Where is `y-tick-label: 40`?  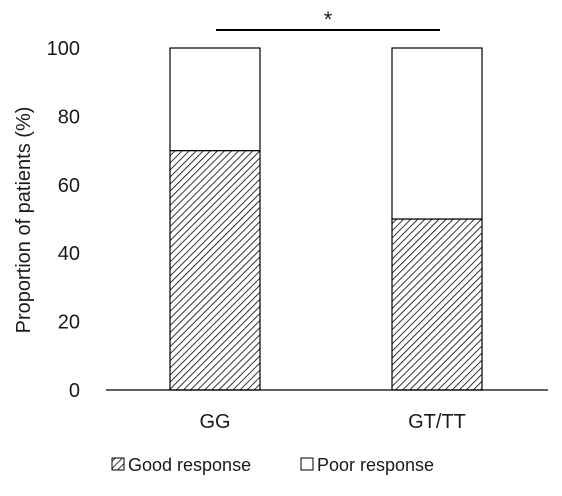 y-tick-label: 40 is located at coordinates (69, 254).